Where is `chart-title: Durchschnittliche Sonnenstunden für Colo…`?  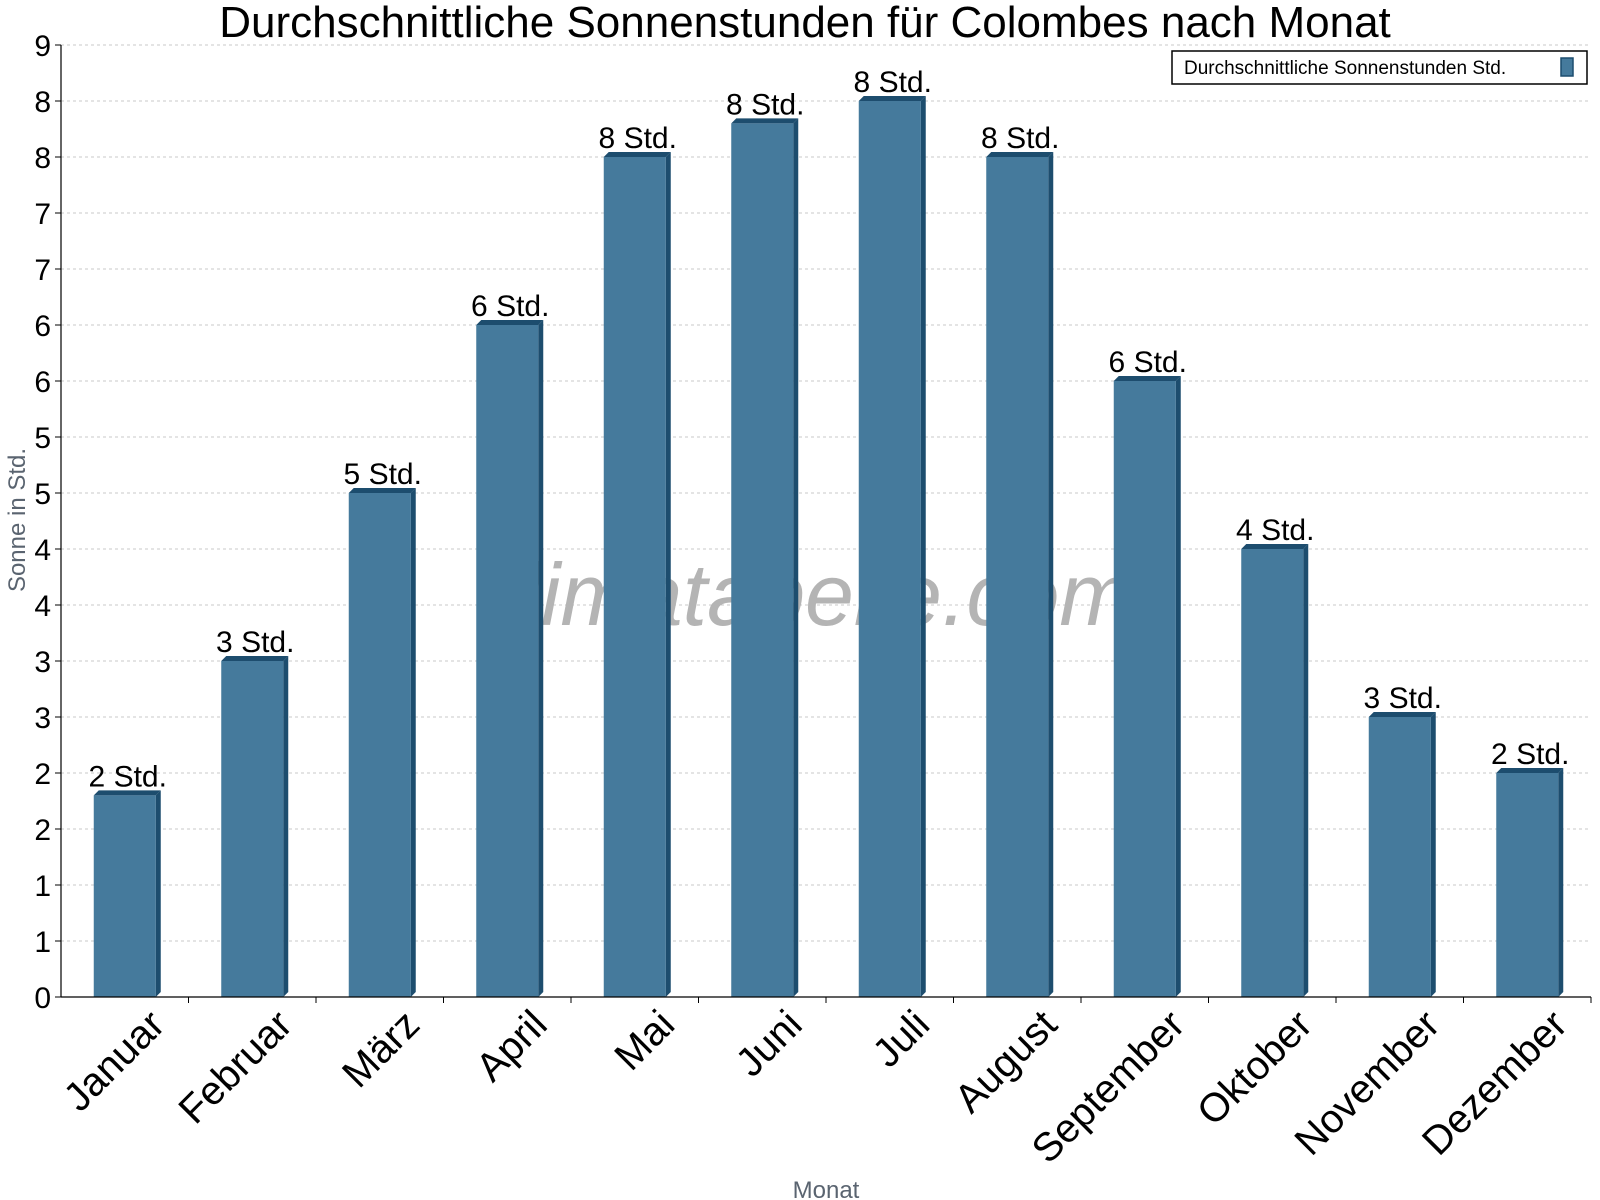 chart-title: Durchschnittliche Sonnenstunden für Colo… is located at coordinates (805, 23).